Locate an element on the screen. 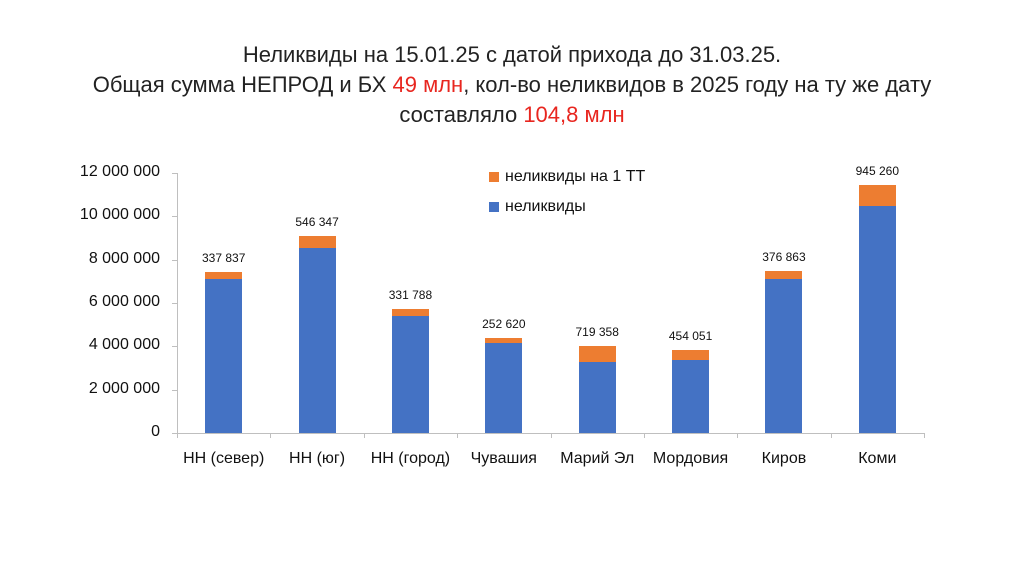 The width and height of the screenshot is (1024, 574). data-label: 337 837 is located at coordinates (223, 257).